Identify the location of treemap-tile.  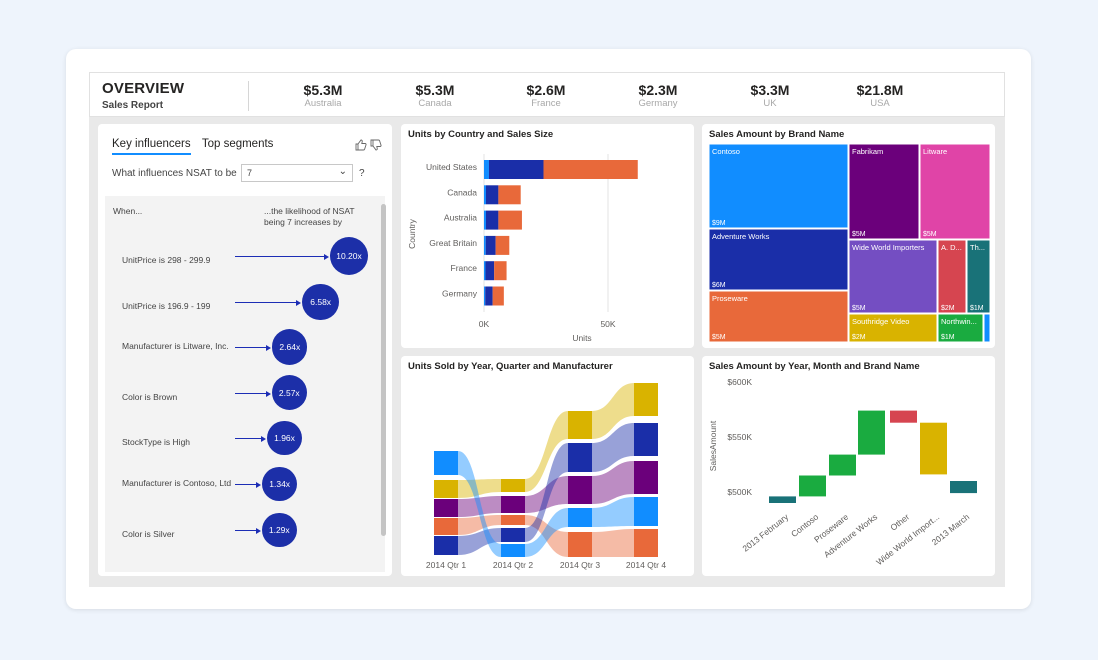
(987, 328).